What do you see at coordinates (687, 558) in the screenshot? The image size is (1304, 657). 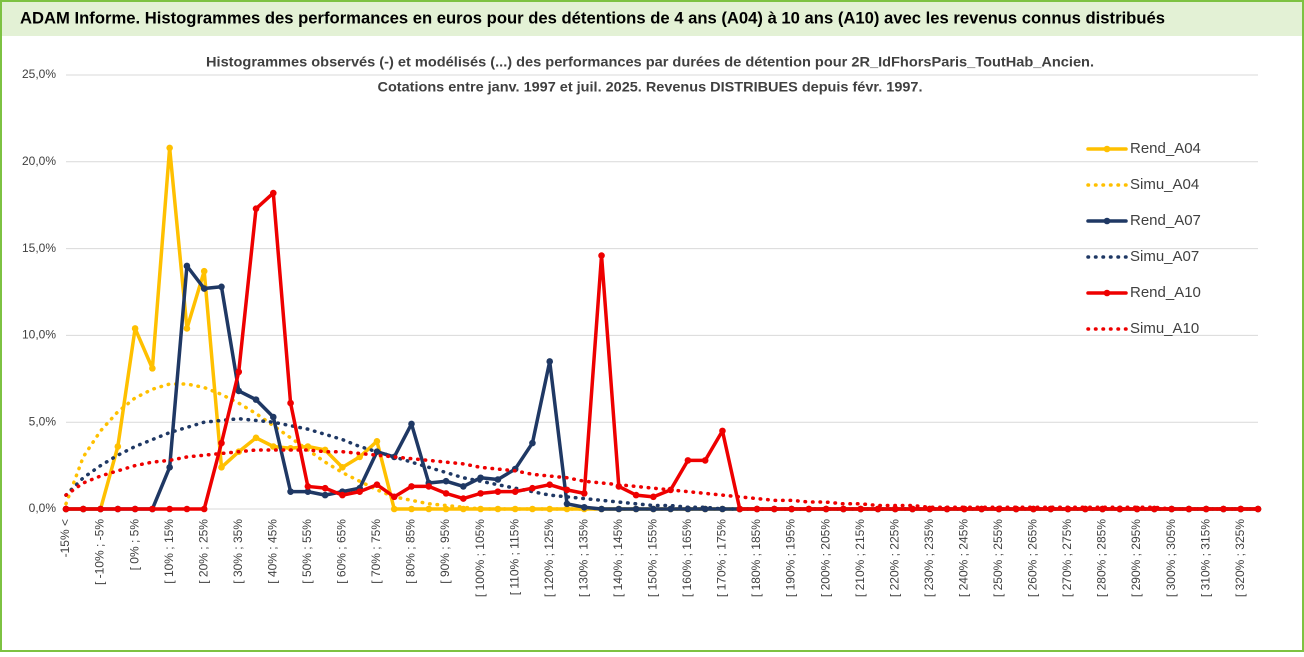 I see `x-tick-label: [ 160% ; 165%` at bounding box center [687, 558].